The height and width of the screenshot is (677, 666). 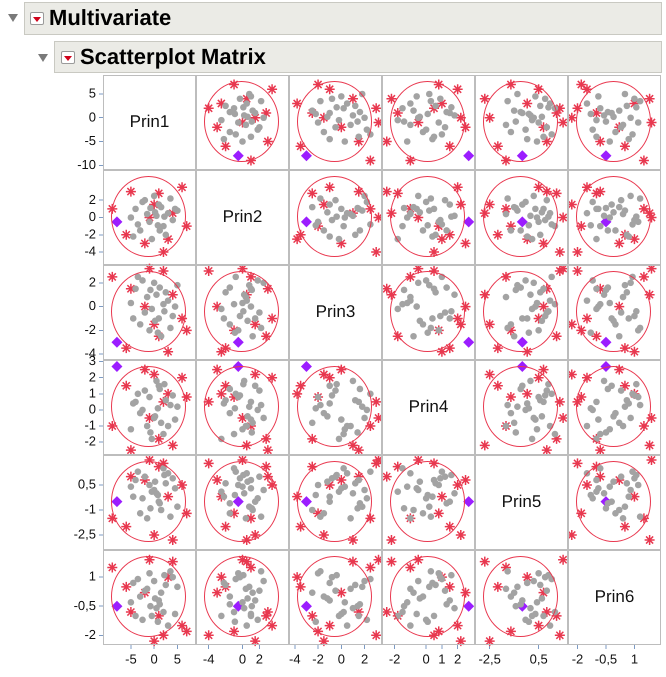 I want to click on annotation: Prin1, so click(x=150, y=122).